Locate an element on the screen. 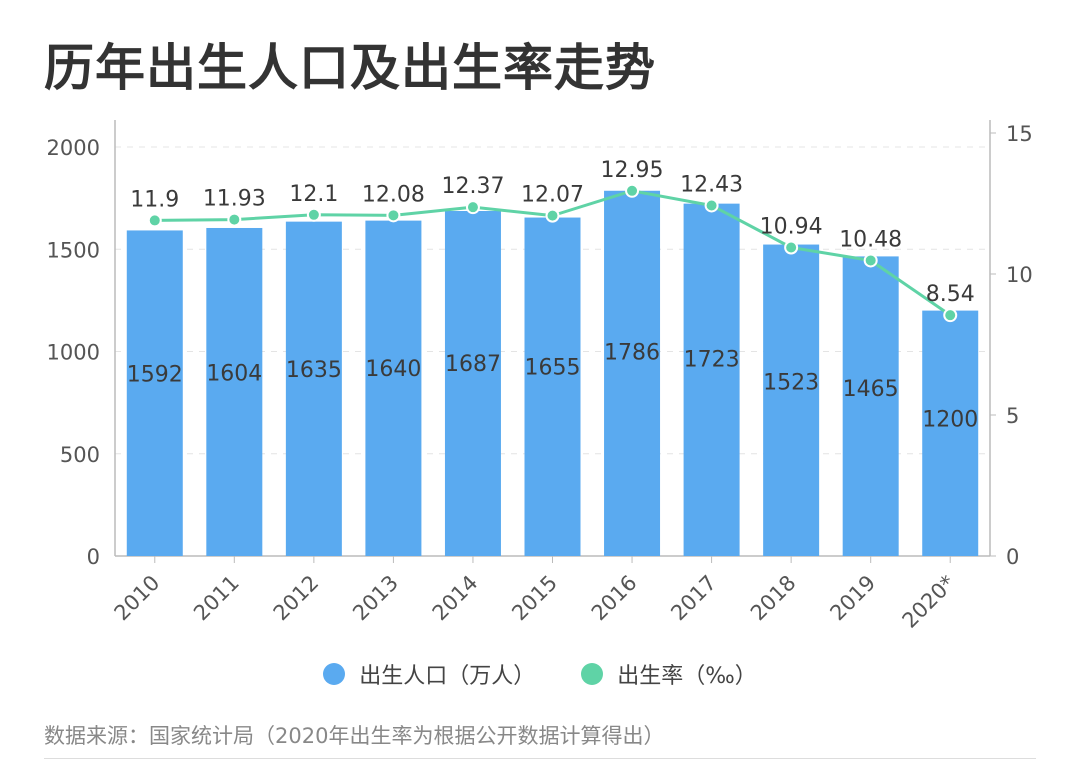  x-tick-label-2015: 2015 is located at coordinates (534, 598).